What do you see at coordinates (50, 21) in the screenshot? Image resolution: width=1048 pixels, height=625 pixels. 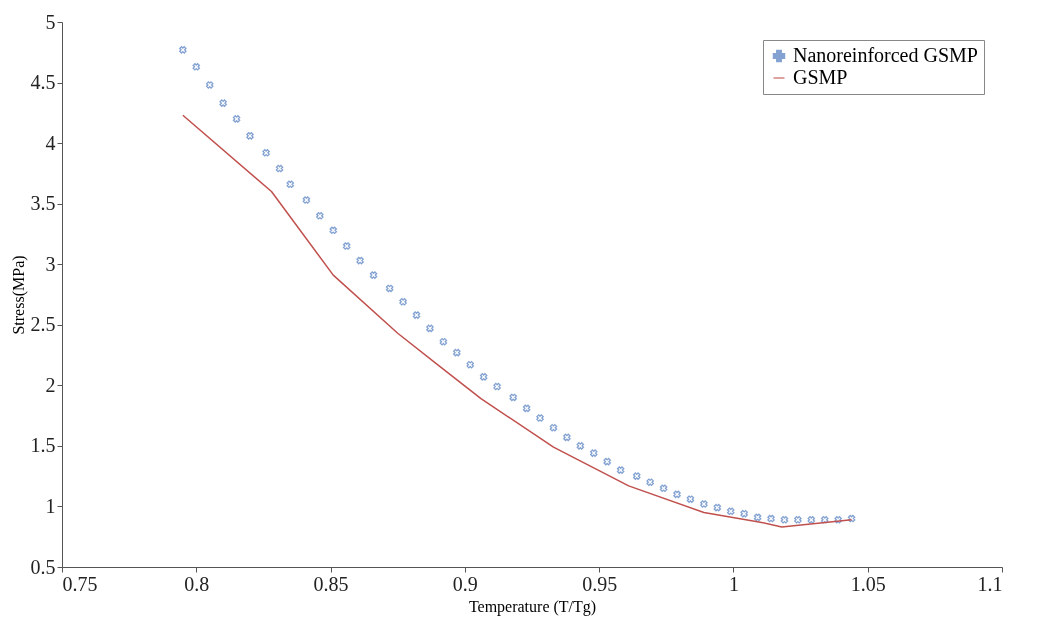 I see `y-tick-label: 5` at bounding box center [50, 21].